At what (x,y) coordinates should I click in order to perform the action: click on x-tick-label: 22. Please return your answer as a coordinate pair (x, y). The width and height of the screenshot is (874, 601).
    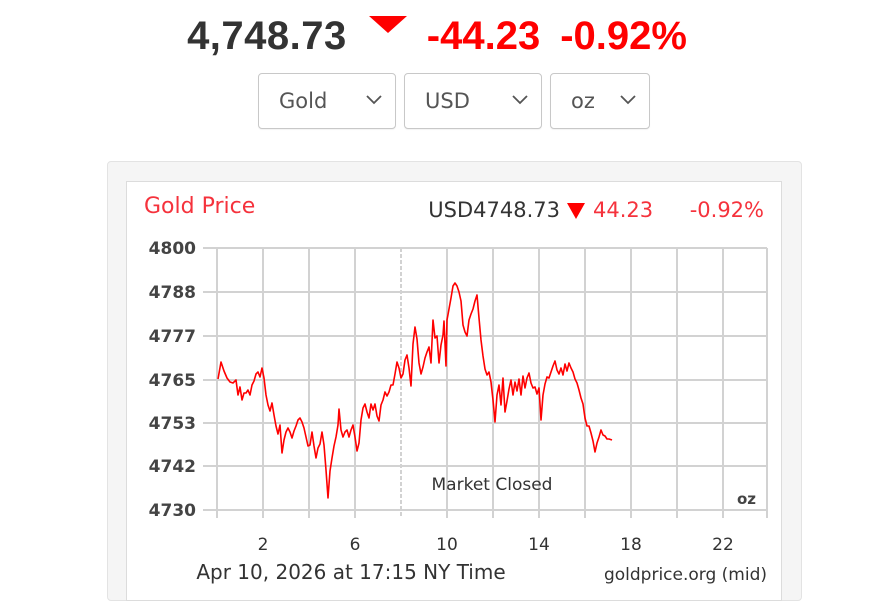
    Looking at the image, I should click on (723, 545).